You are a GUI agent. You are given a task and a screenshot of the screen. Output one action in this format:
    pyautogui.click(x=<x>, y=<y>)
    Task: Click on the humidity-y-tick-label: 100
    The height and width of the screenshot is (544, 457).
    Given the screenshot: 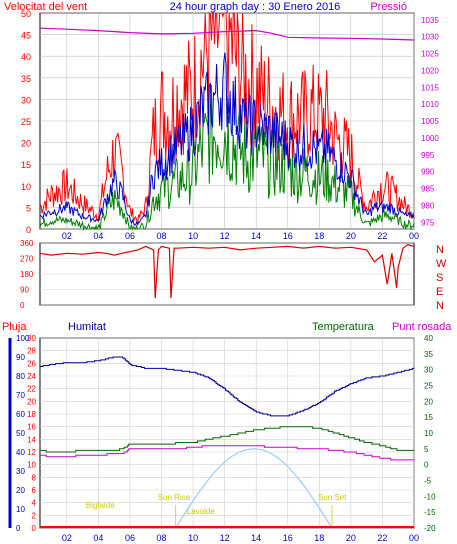 What is the action you would take?
    pyautogui.click(x=23, y=338)
    